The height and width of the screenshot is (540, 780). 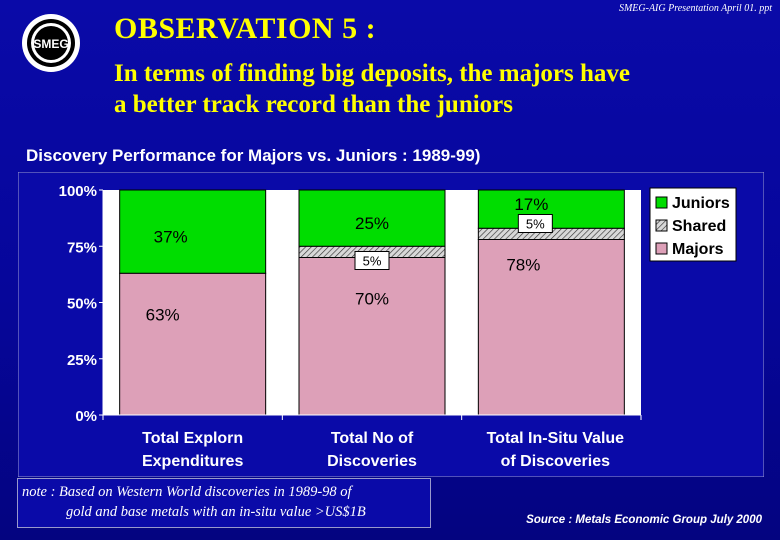 What do you see at coordinates (171, 237) in the screenshot?
I see `label-juniors-1: 37%` at bounding box center [171, 237].